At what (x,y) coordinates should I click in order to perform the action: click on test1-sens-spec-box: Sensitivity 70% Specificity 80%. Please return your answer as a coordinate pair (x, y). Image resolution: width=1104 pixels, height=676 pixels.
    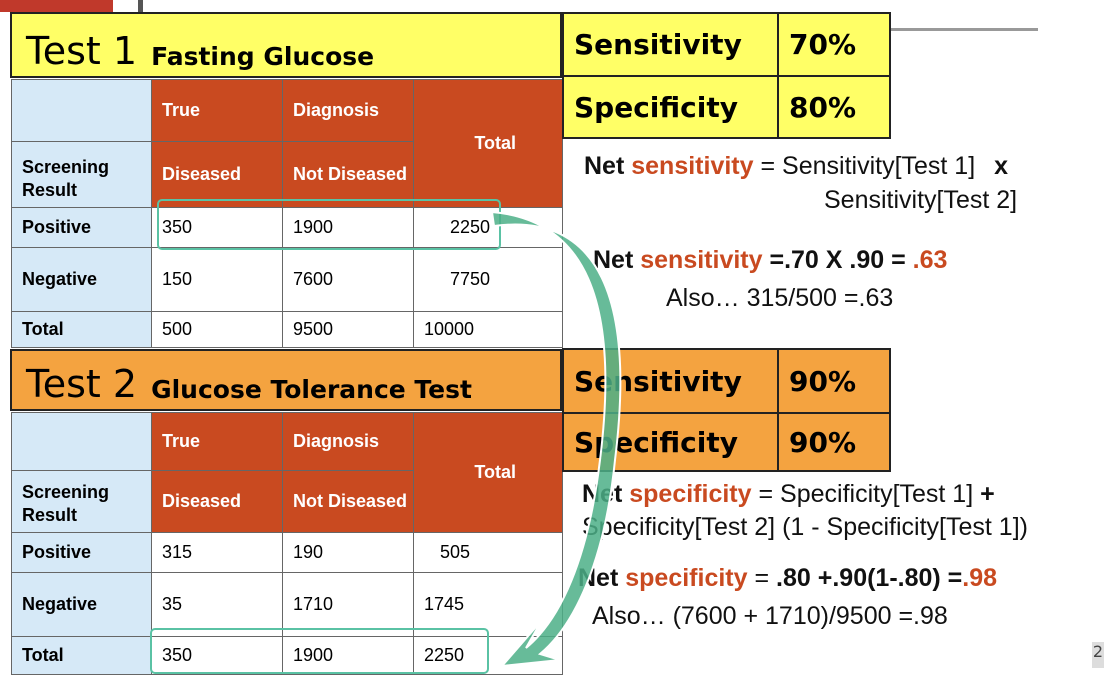
    Looking at the image, I should click on (726, 75).